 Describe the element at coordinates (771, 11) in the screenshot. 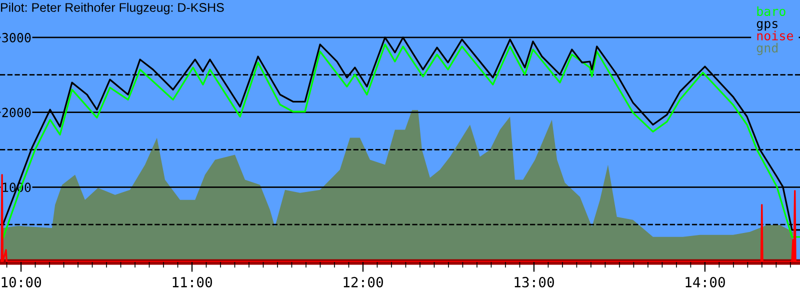

I see `text: baro` at that location.